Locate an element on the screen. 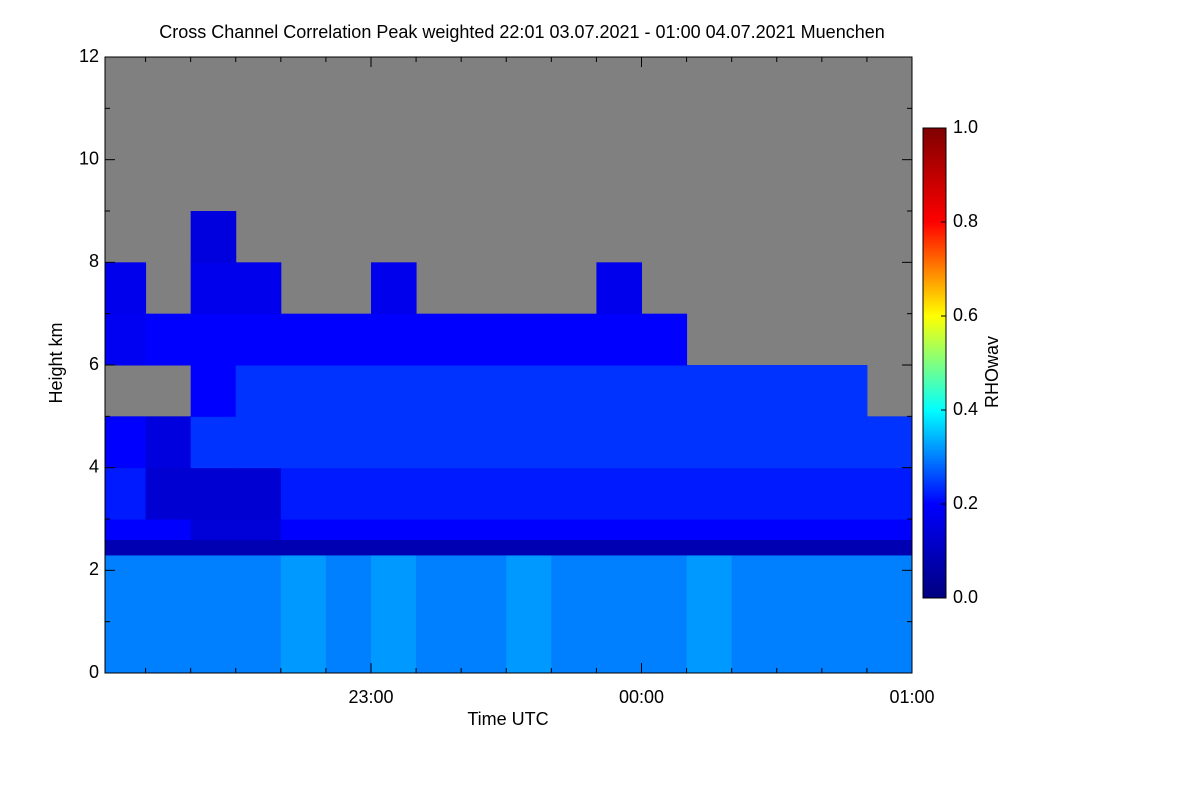 The image size is (1200, 800). colorbar-tick-label: 0.2 is located at coordinates (965, 503).